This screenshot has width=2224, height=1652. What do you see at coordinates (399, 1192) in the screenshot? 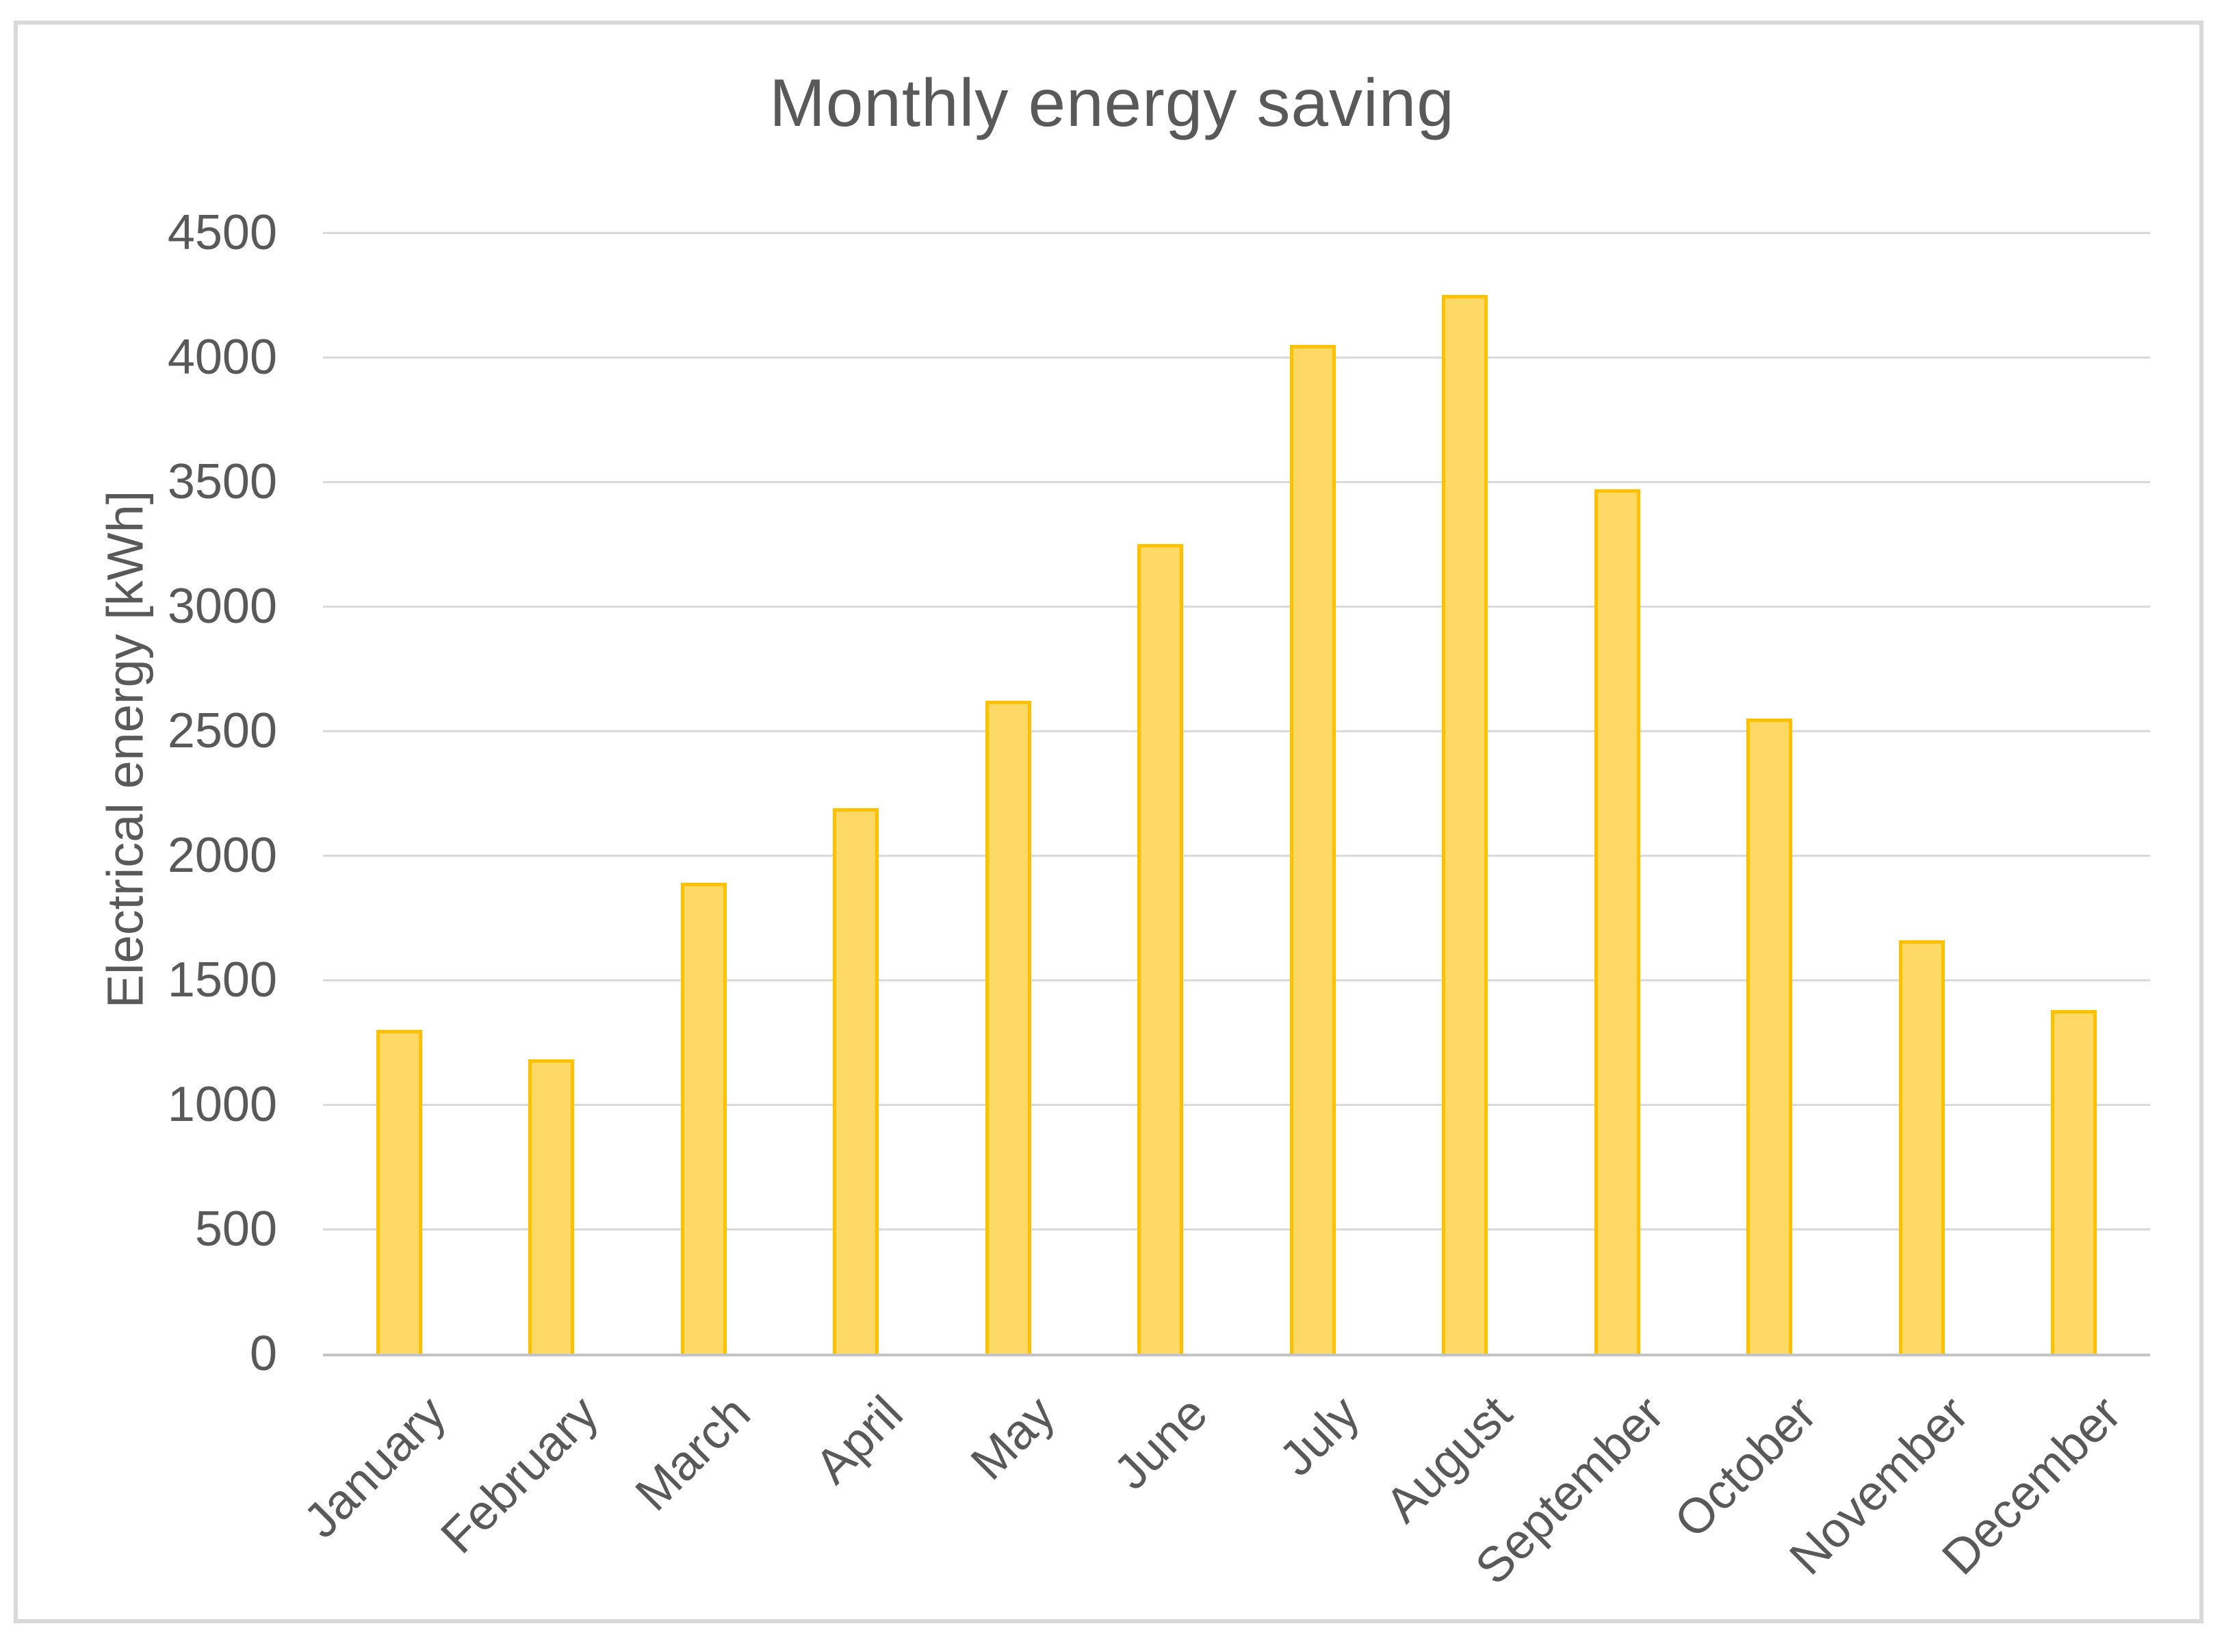
I see `bar-january` at bounding box center [399, 1192].